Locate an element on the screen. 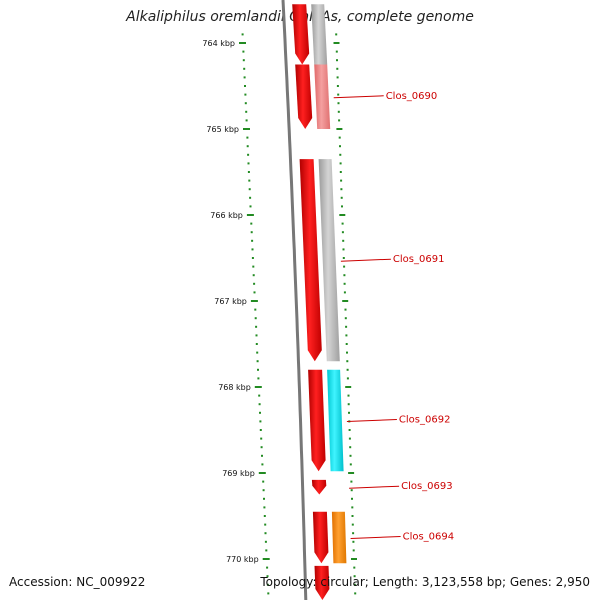 Image resolution: width=600 pixels, height=600 pixels. gene-label: Clos_0691 is located at coordinates (419, 259).